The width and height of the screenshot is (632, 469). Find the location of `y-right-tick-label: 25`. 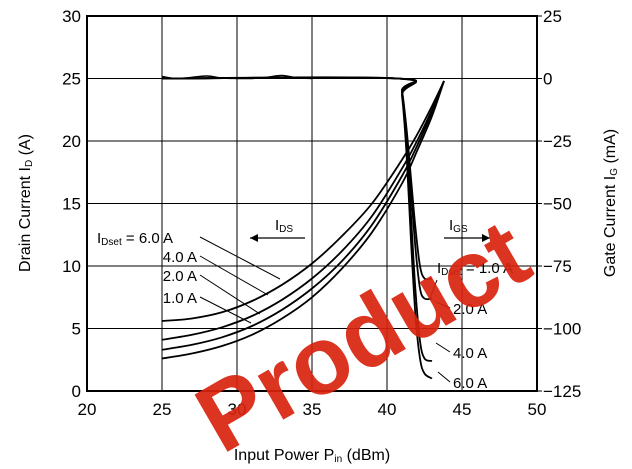

y-right-tick-label: 25 is located at coordinates (552, 16).